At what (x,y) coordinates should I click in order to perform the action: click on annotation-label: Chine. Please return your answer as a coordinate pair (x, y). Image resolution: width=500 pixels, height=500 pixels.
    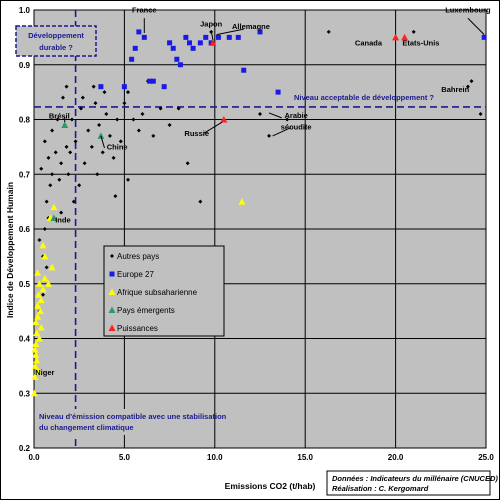
    Looking at the image, I should click on (117, 147).